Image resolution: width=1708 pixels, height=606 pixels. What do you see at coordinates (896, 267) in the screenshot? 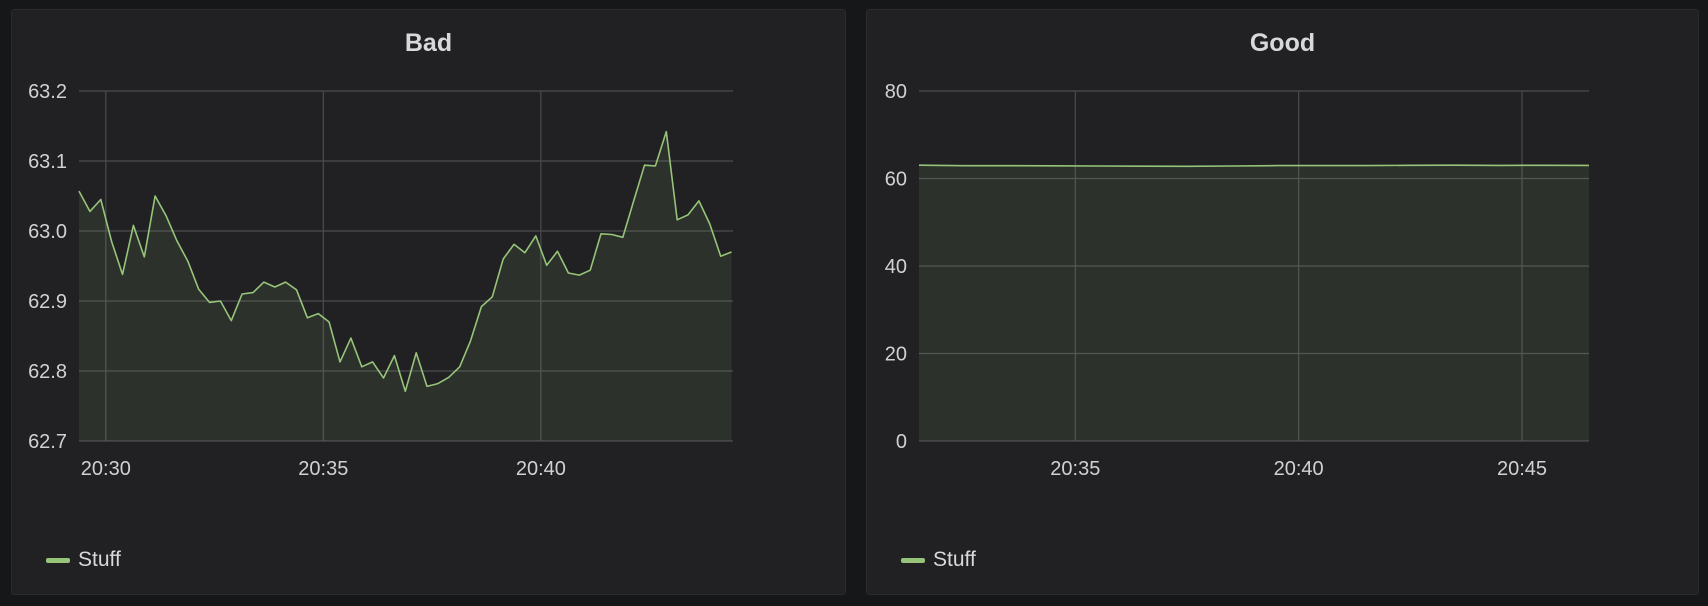
I see `y-tick-label: 40` at bounding box center [896, 267].